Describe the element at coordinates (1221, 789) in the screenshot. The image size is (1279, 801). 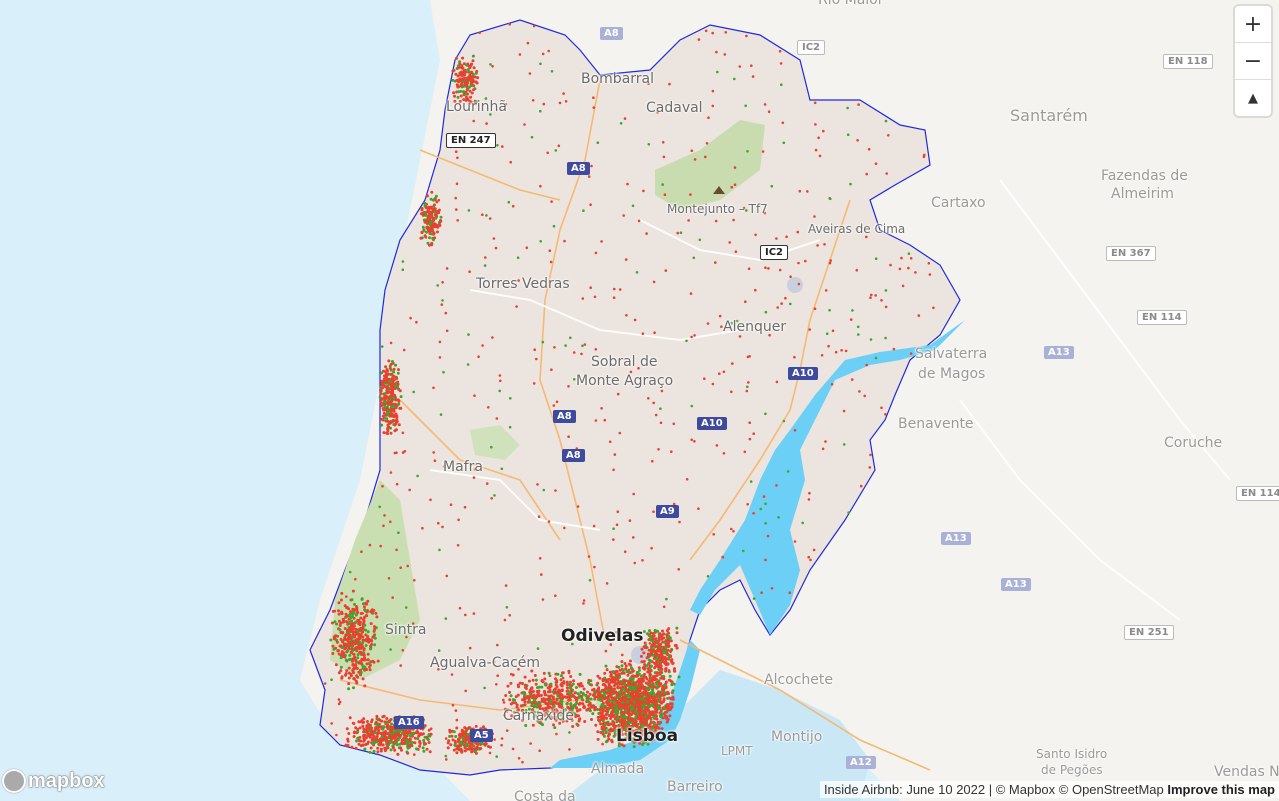
I see `improve-map-link: Improve this map` at that location.